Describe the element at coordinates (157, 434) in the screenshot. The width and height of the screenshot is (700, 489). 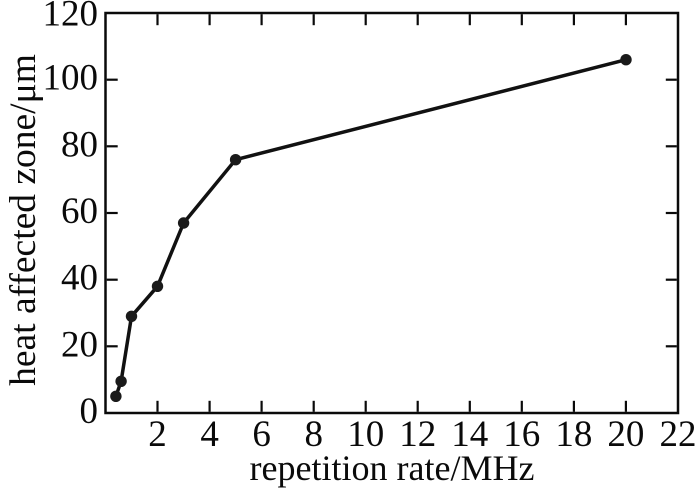
I see `svg-text: 2` at that location.